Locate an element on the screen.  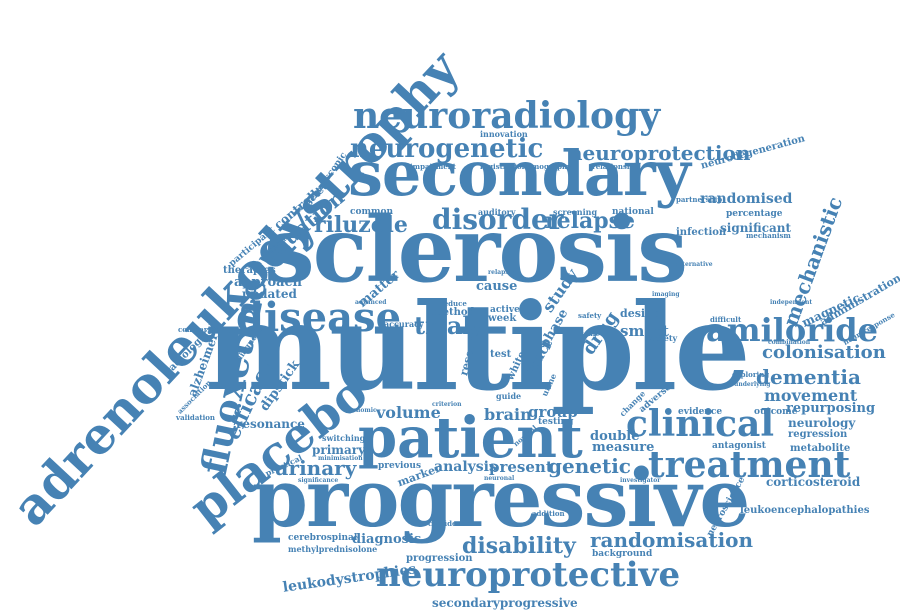
word-evidence: evidence is located at coordinates (700, 412).